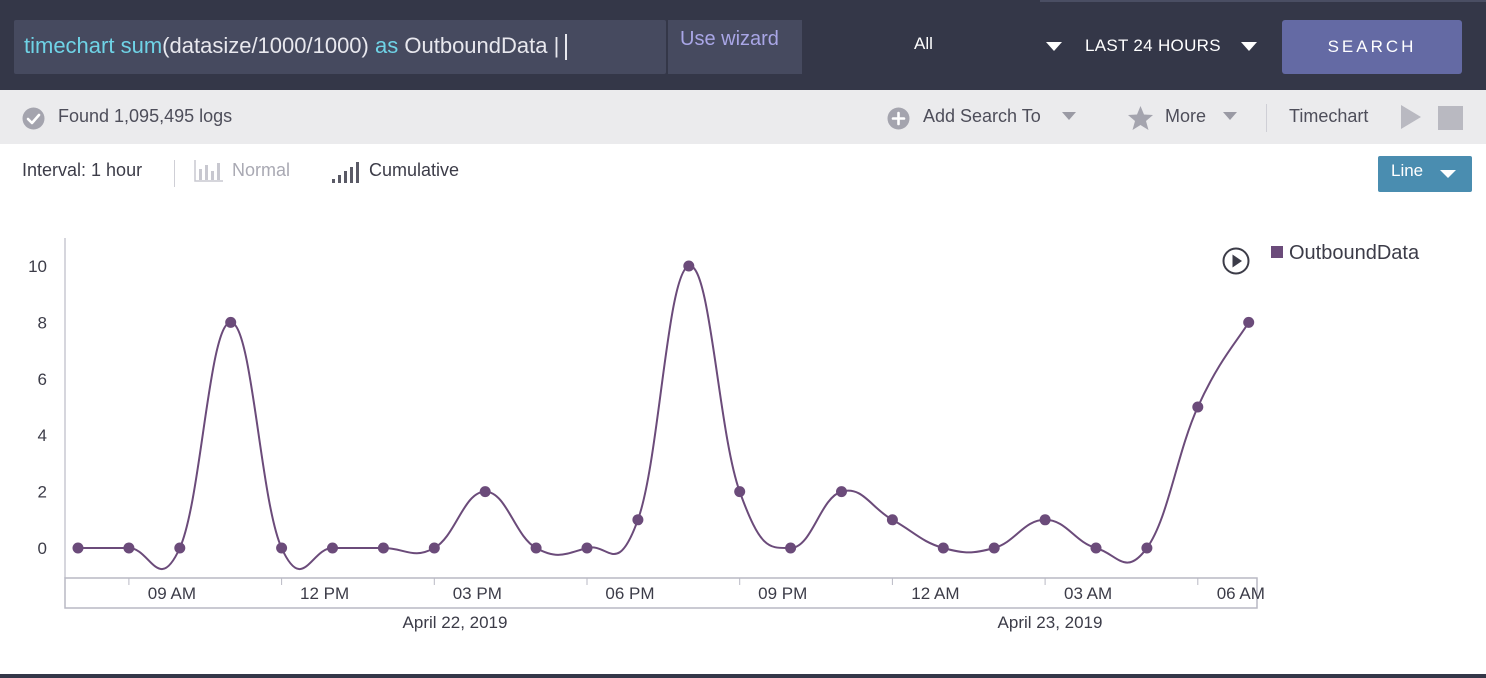 The height and width of the screenshot is (678, 1486). Describe the element at coordinates (265, 45) in the screenshot. I see `query-args: (datasize/1000/1000)` at that location.